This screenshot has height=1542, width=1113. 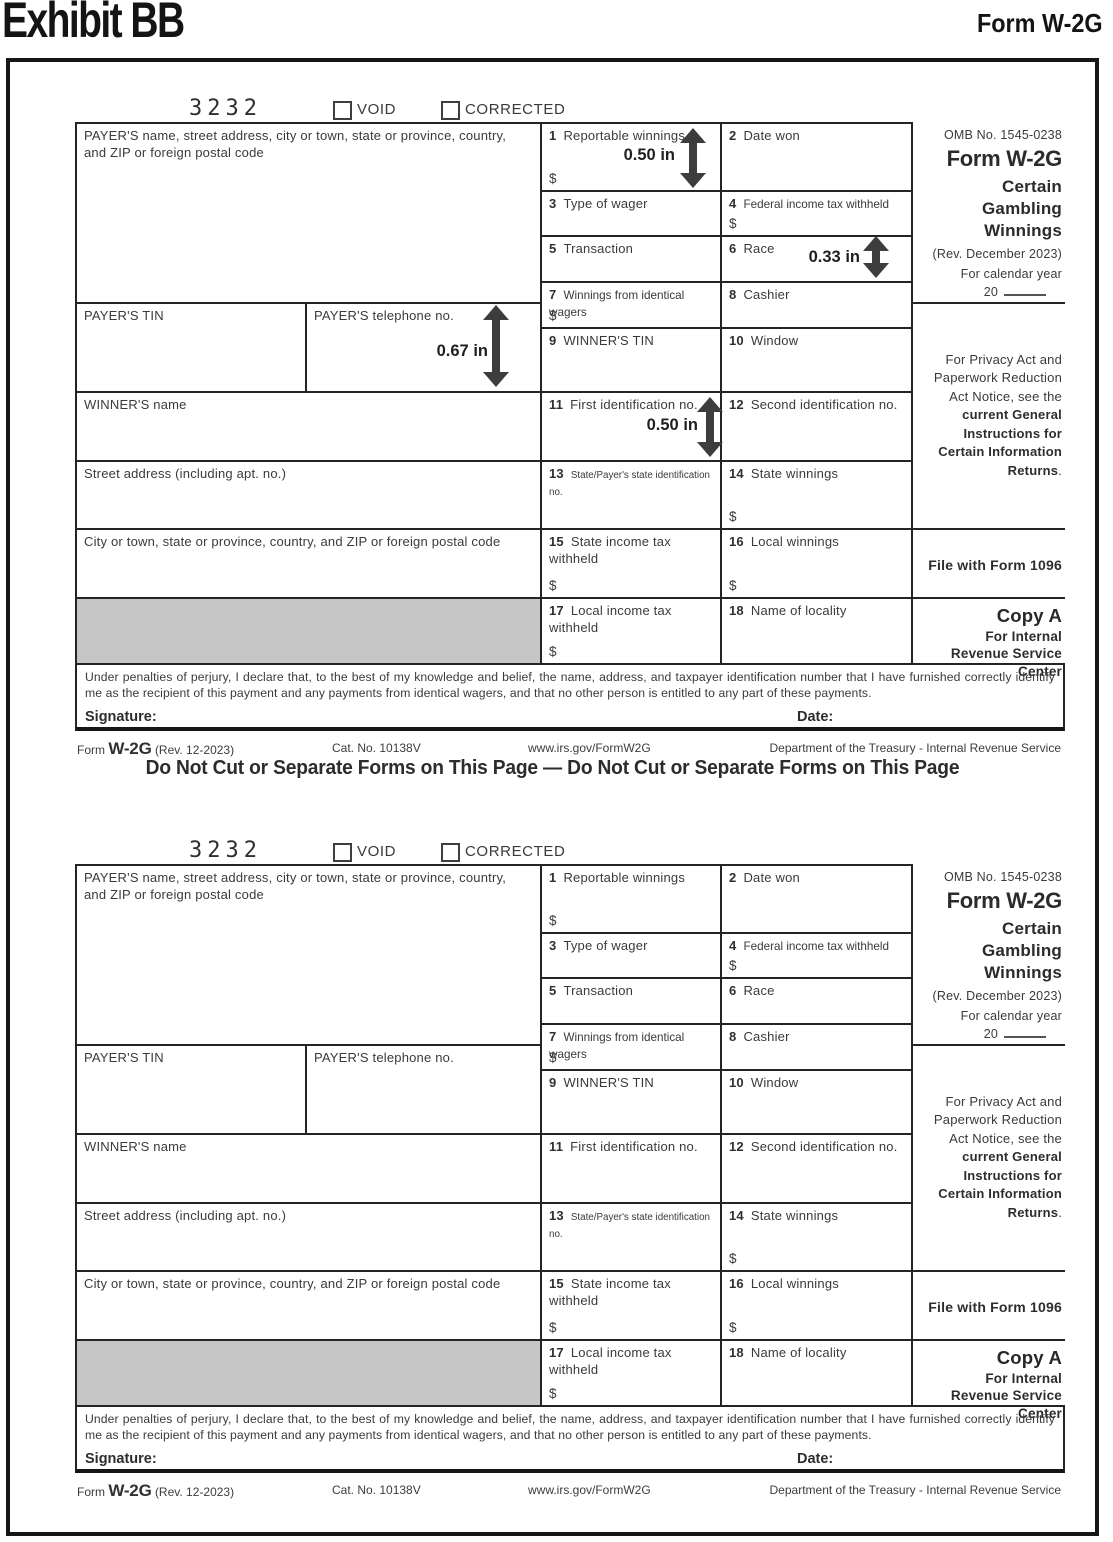 I want to click on box-8-cashier: 8 Cashier, so click(x=815, y=304).